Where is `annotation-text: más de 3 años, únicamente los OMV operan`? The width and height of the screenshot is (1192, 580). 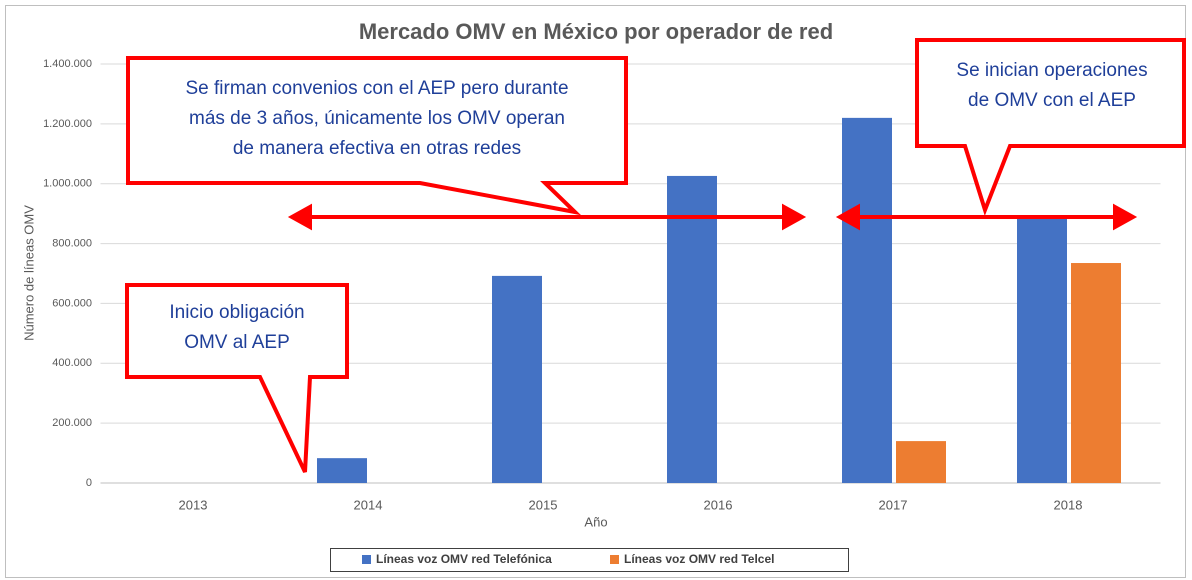 annotation-text: más de 3 años, únicamente los OMV operan is located at coordinates (377, 118).